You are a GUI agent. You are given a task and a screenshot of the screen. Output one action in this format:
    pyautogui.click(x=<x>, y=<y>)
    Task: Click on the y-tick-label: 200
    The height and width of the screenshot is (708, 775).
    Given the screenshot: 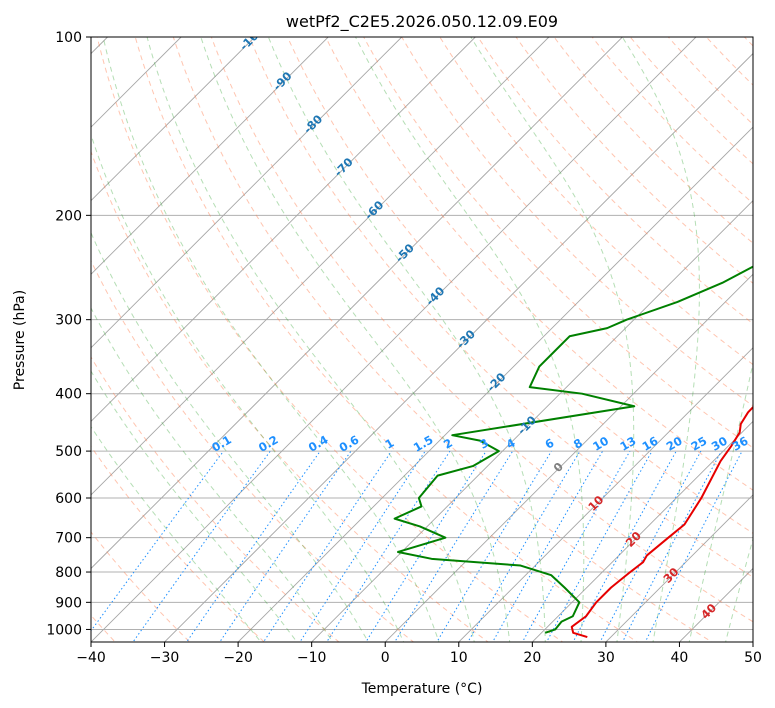 What is the action you would take?
    pyautogui.click(x=68, y=216)
    